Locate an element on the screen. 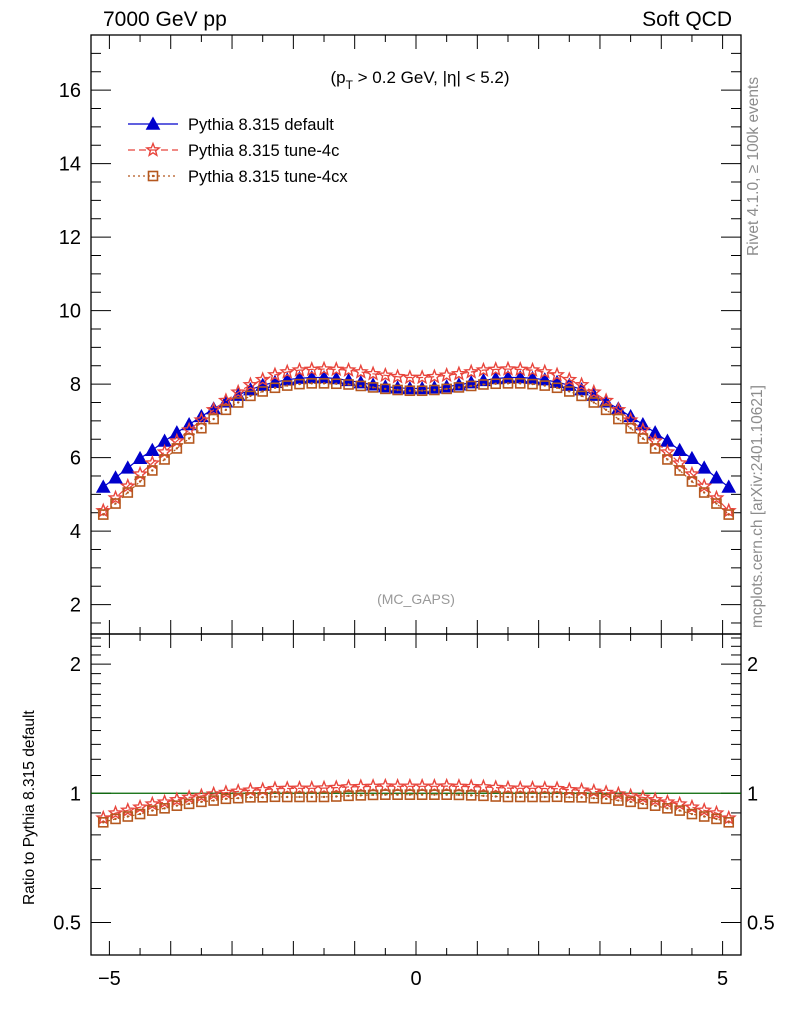 The image size is (786, 1024). ratio-y-tick-label: 1 is located at coordinates (75, 794).